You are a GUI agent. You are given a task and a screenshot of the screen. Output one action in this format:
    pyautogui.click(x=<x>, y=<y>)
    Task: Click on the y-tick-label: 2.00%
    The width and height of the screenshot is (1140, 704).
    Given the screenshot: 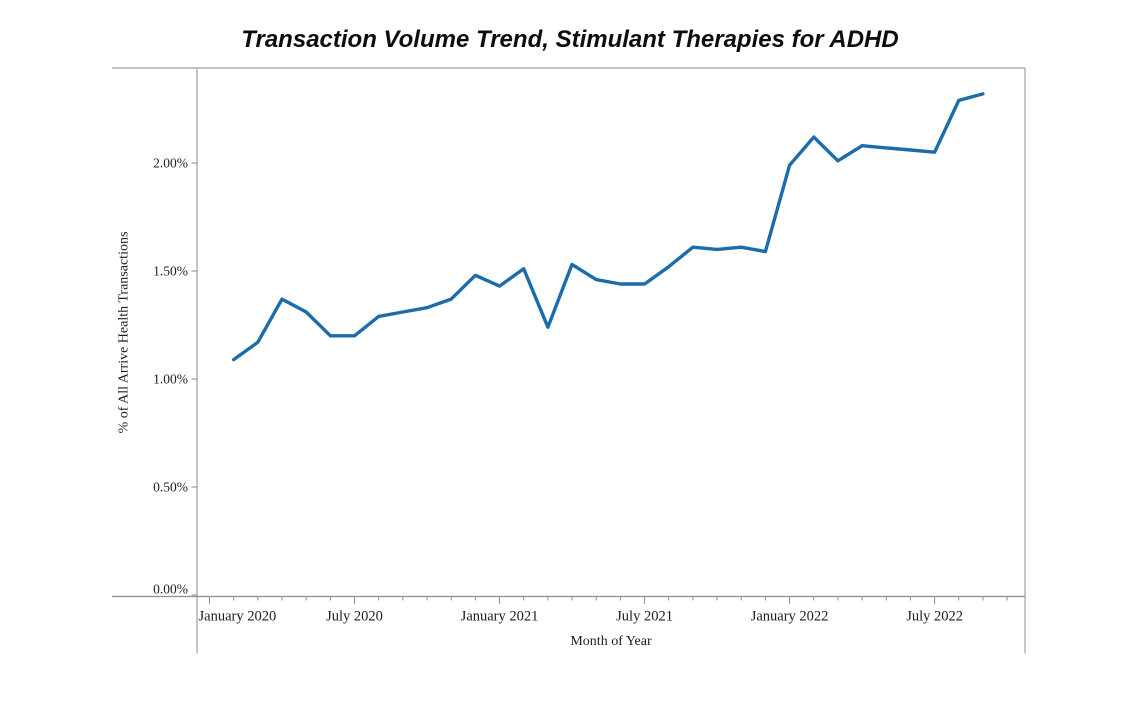 What is the action you would take?
    pyautogui.click(x=170, y=163)
    